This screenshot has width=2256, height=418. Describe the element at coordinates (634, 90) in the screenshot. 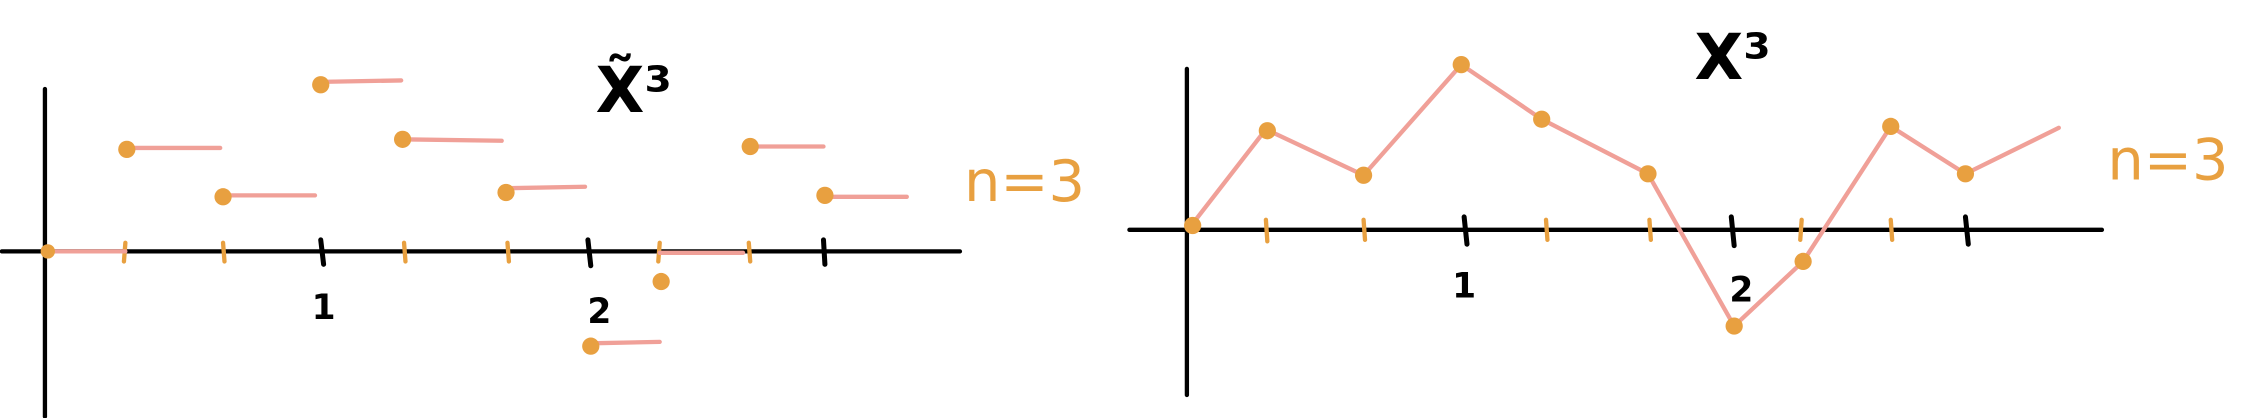

I see `plot-title: X̃³` at that location.